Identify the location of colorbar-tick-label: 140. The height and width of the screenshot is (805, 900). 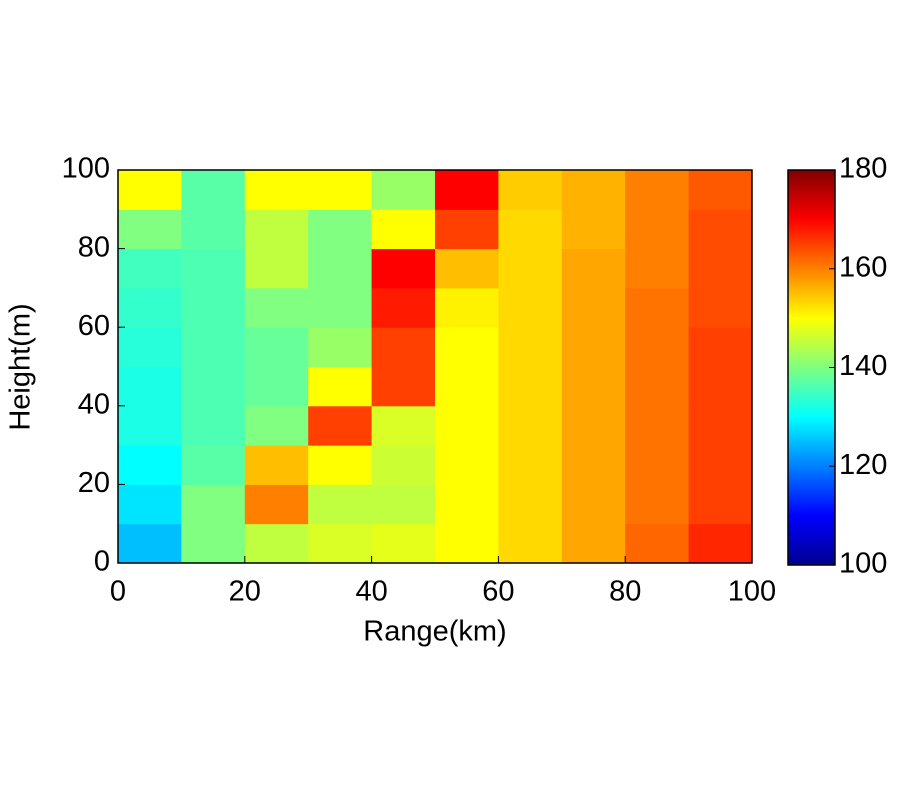
(863, 366).